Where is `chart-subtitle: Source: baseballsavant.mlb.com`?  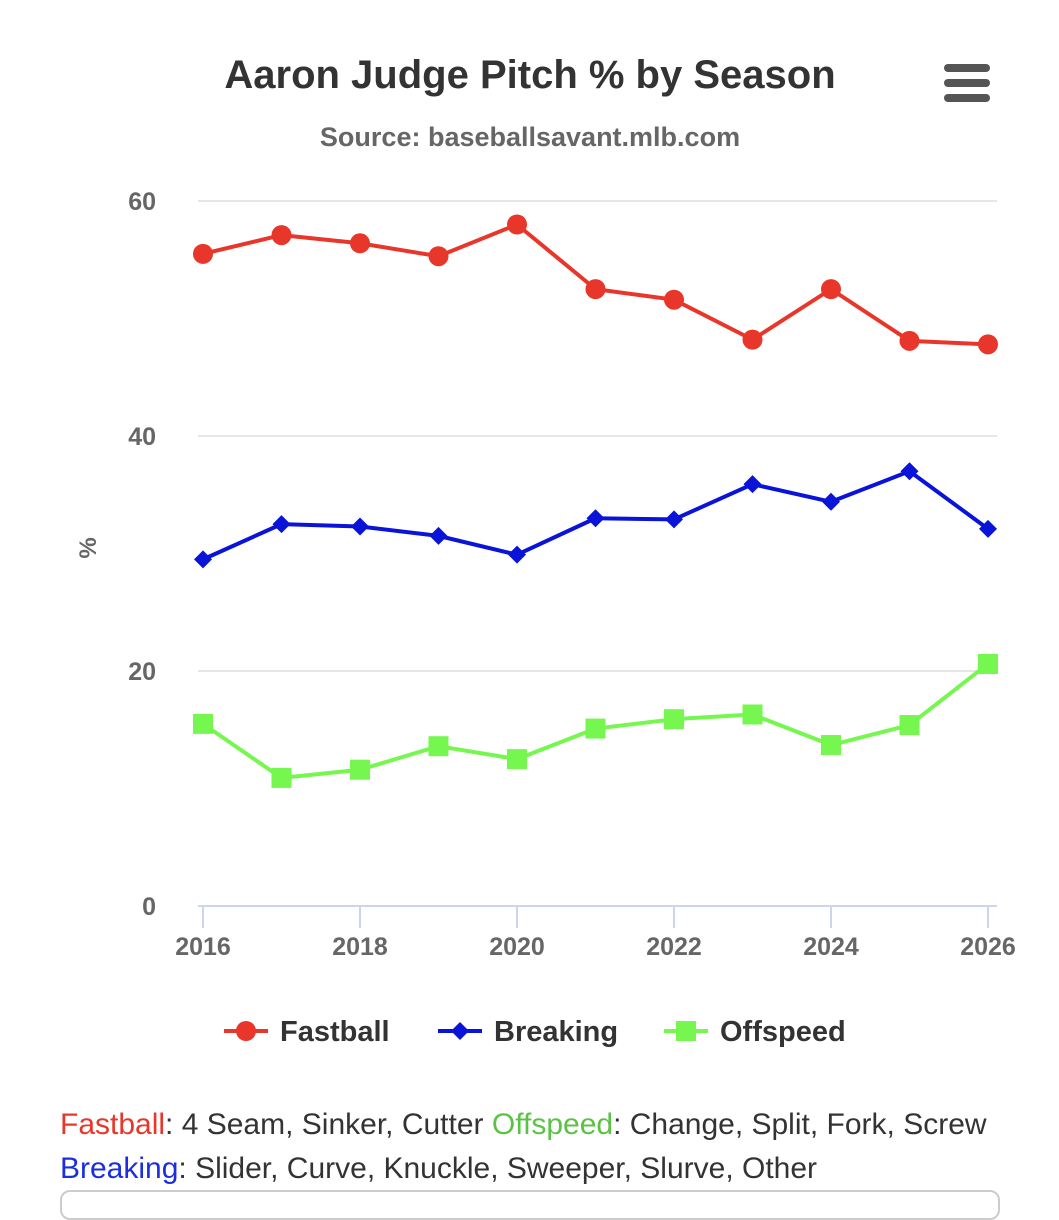 chart-subtitle: Source: baseballsavant.mlb.com is located at coordinates (530, 137).